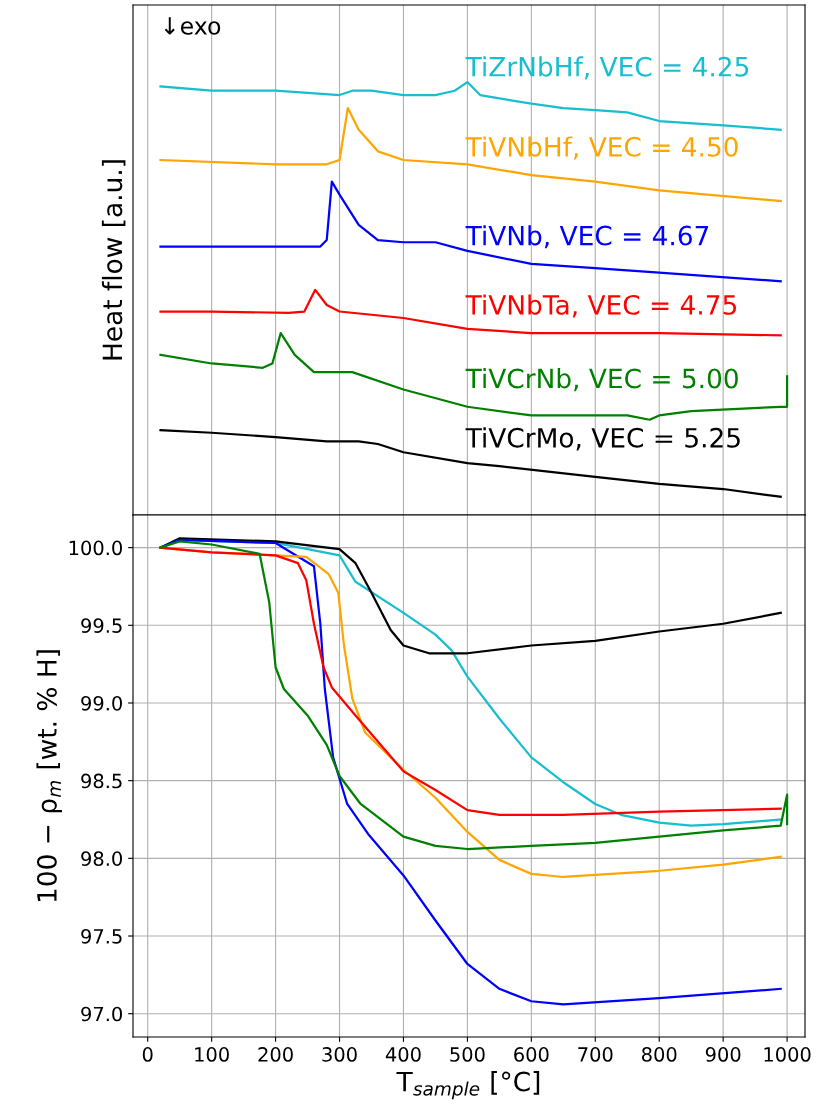 Image resolution: width=817 pixels, height=1104 pixels. I want to click on x-tick-label: 700, so click(595, 1054).